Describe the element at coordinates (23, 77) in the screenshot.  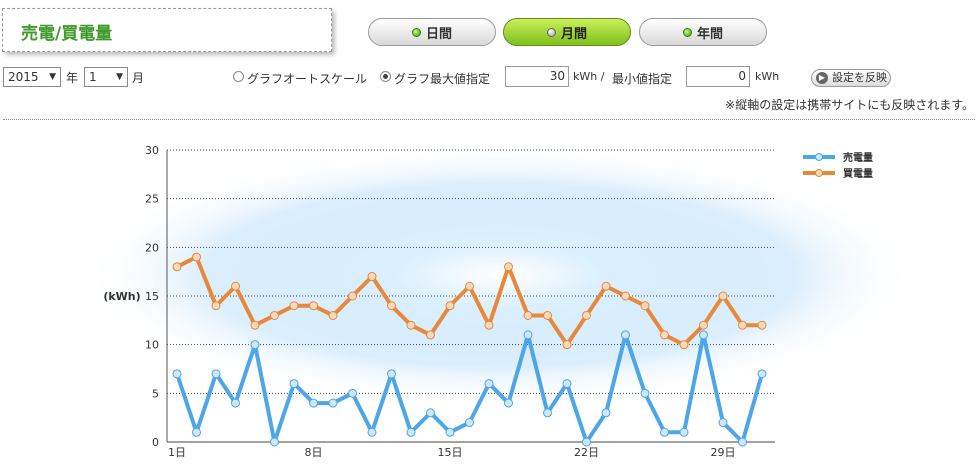
I see `year-select-value: 2015` at that location.